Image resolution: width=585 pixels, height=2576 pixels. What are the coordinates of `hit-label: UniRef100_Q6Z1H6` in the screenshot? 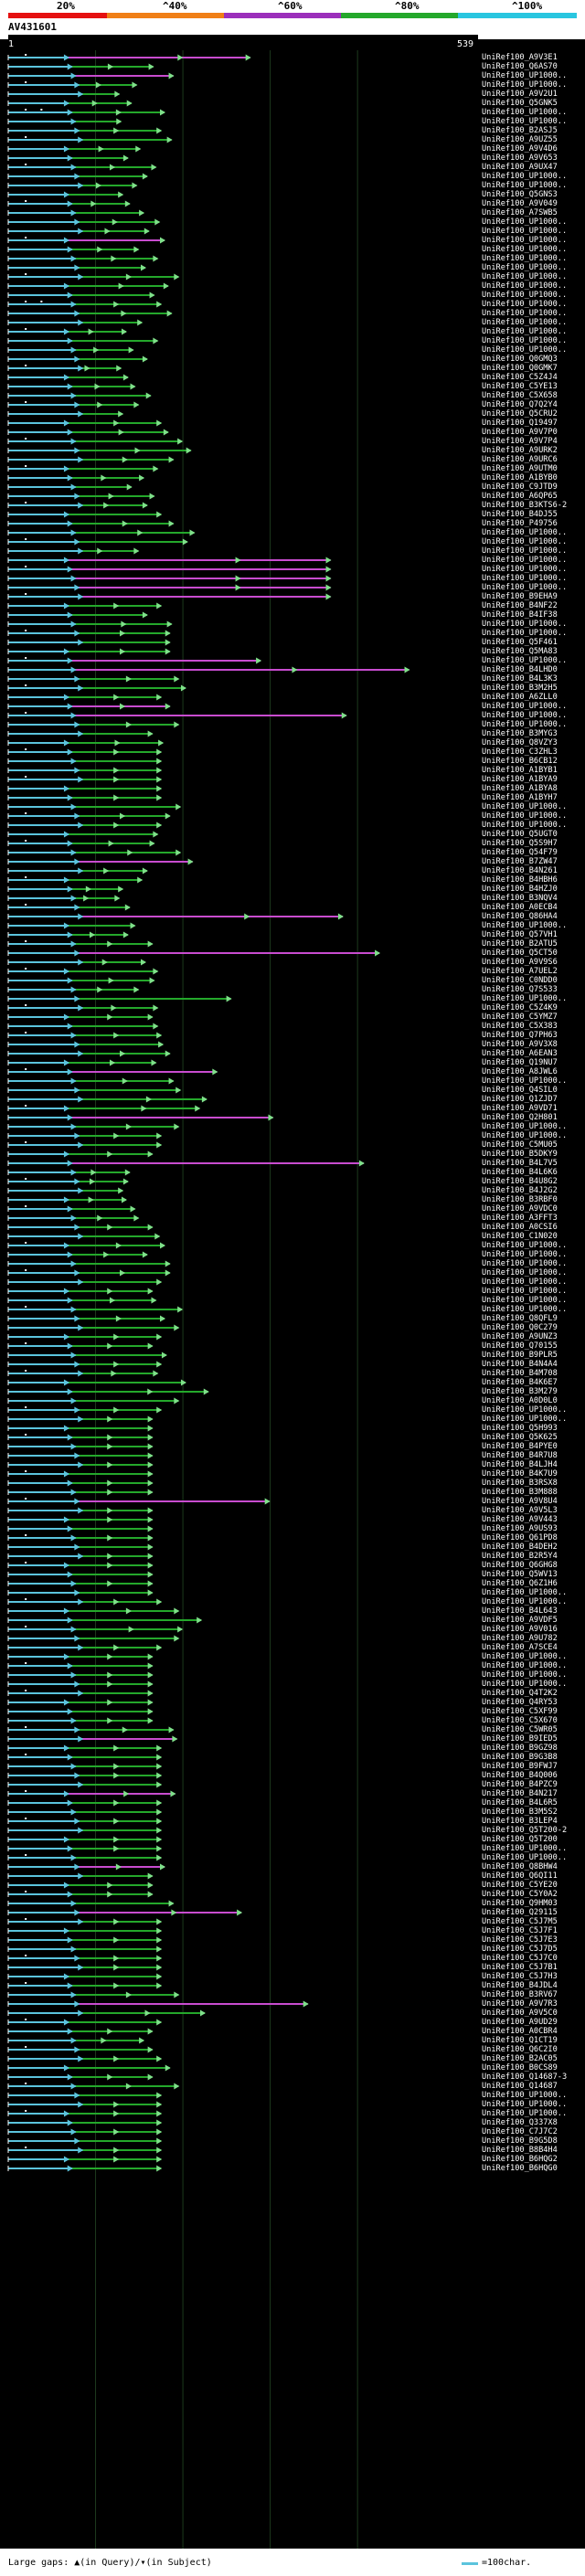 It's located at (520, 1583).